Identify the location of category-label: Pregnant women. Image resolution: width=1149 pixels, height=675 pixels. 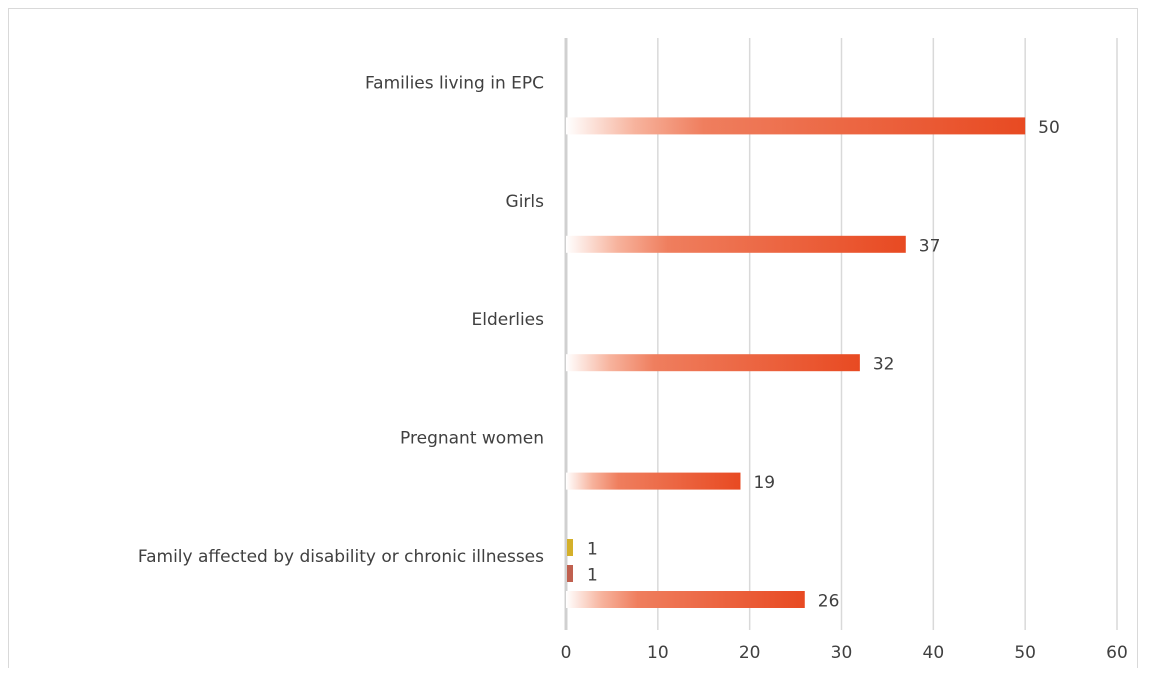
(472, 439).